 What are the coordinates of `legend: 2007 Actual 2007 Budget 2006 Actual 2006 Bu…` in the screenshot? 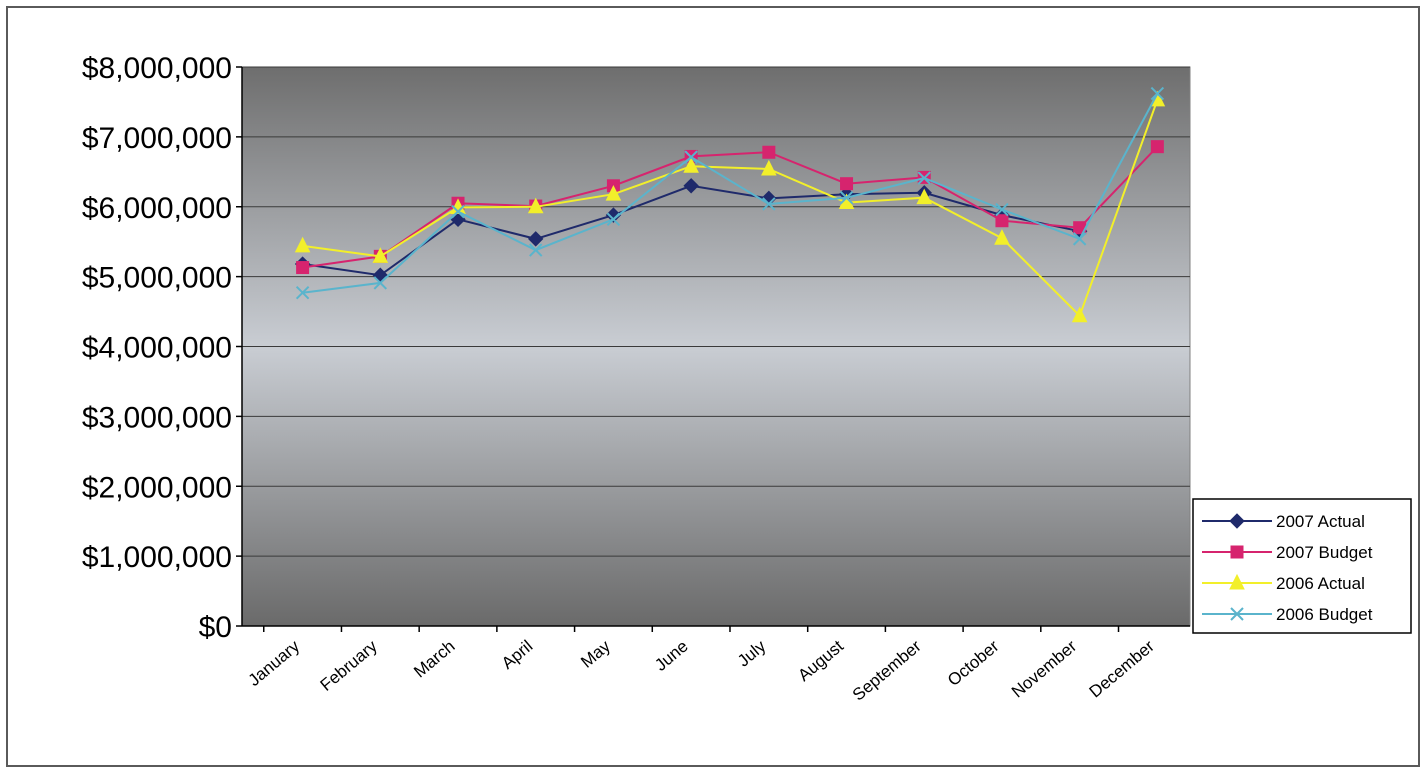 It's located at (1302, 566).